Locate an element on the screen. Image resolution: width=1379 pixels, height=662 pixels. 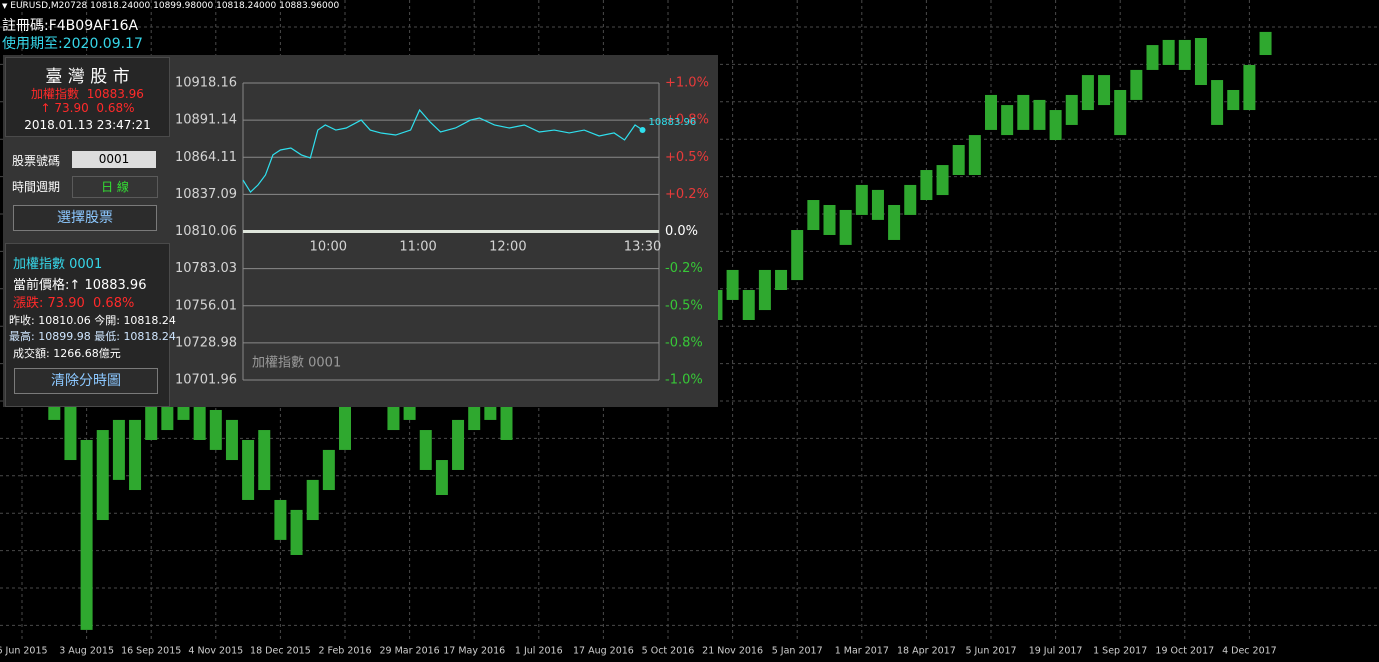
turnover-line: 成交額: 1266.68億元 is located at coordinates (67, 353).